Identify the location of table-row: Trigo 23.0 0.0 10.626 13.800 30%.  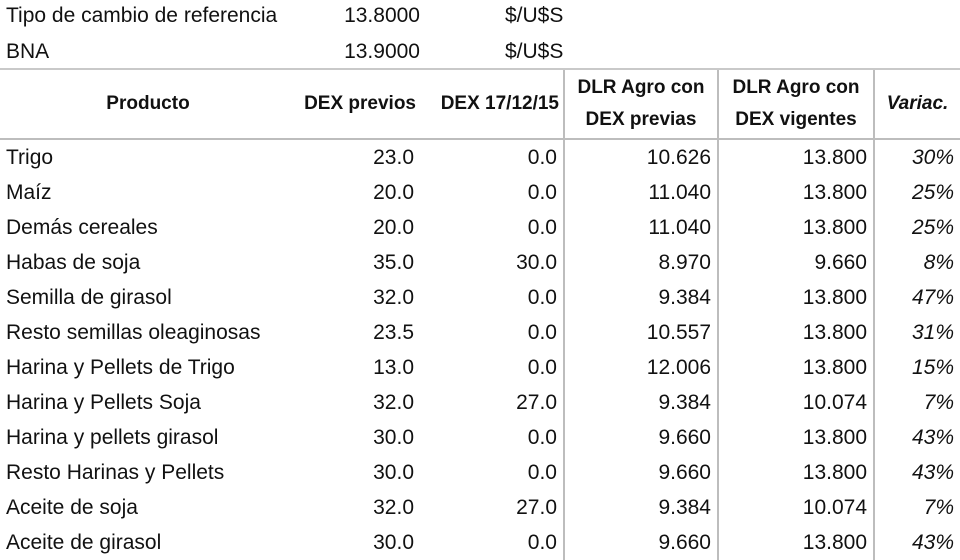
(480, 157).